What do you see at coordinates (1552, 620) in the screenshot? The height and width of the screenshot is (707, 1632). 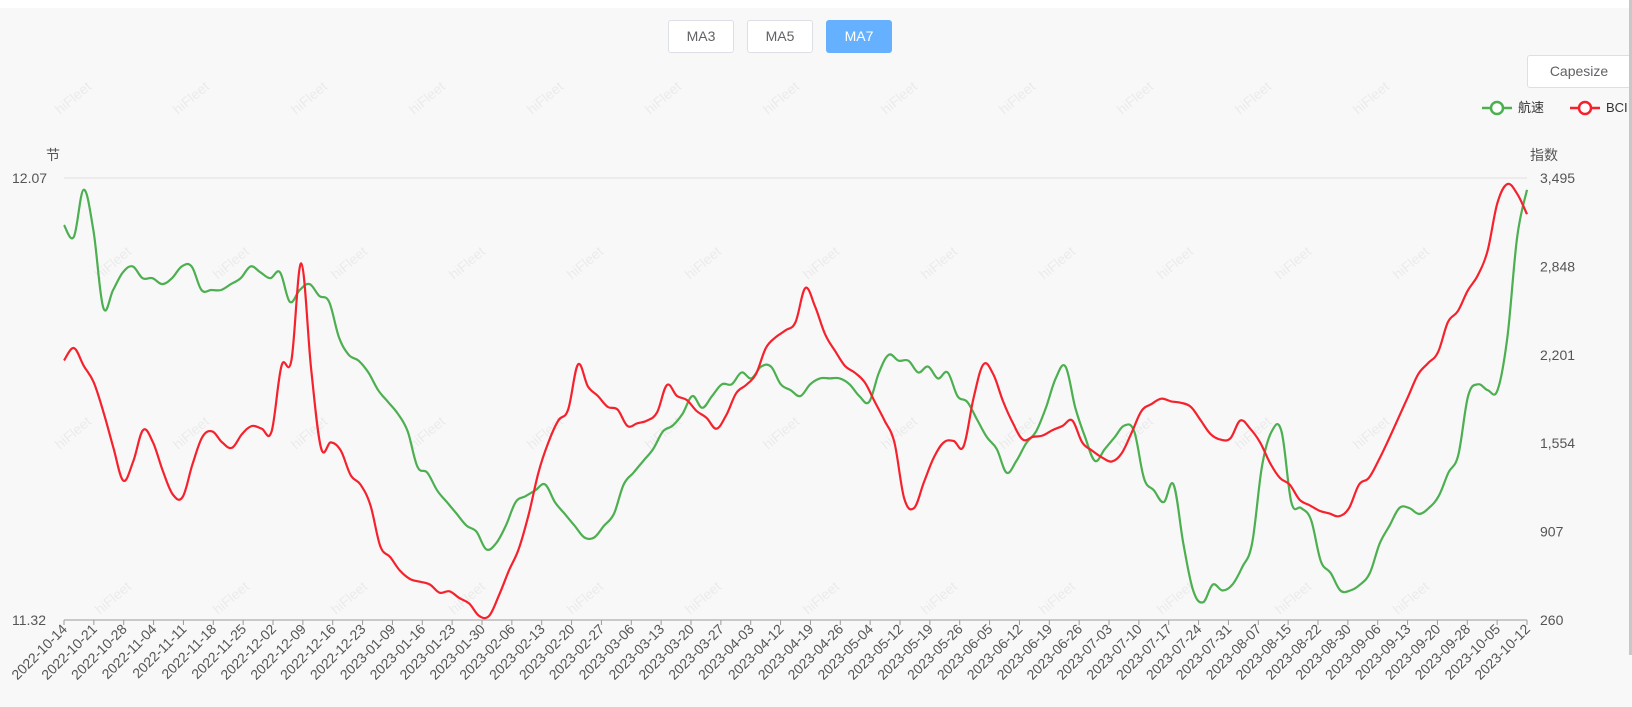 I see `right-axis-tick-label: 260` at bounding box center [1552, 620].